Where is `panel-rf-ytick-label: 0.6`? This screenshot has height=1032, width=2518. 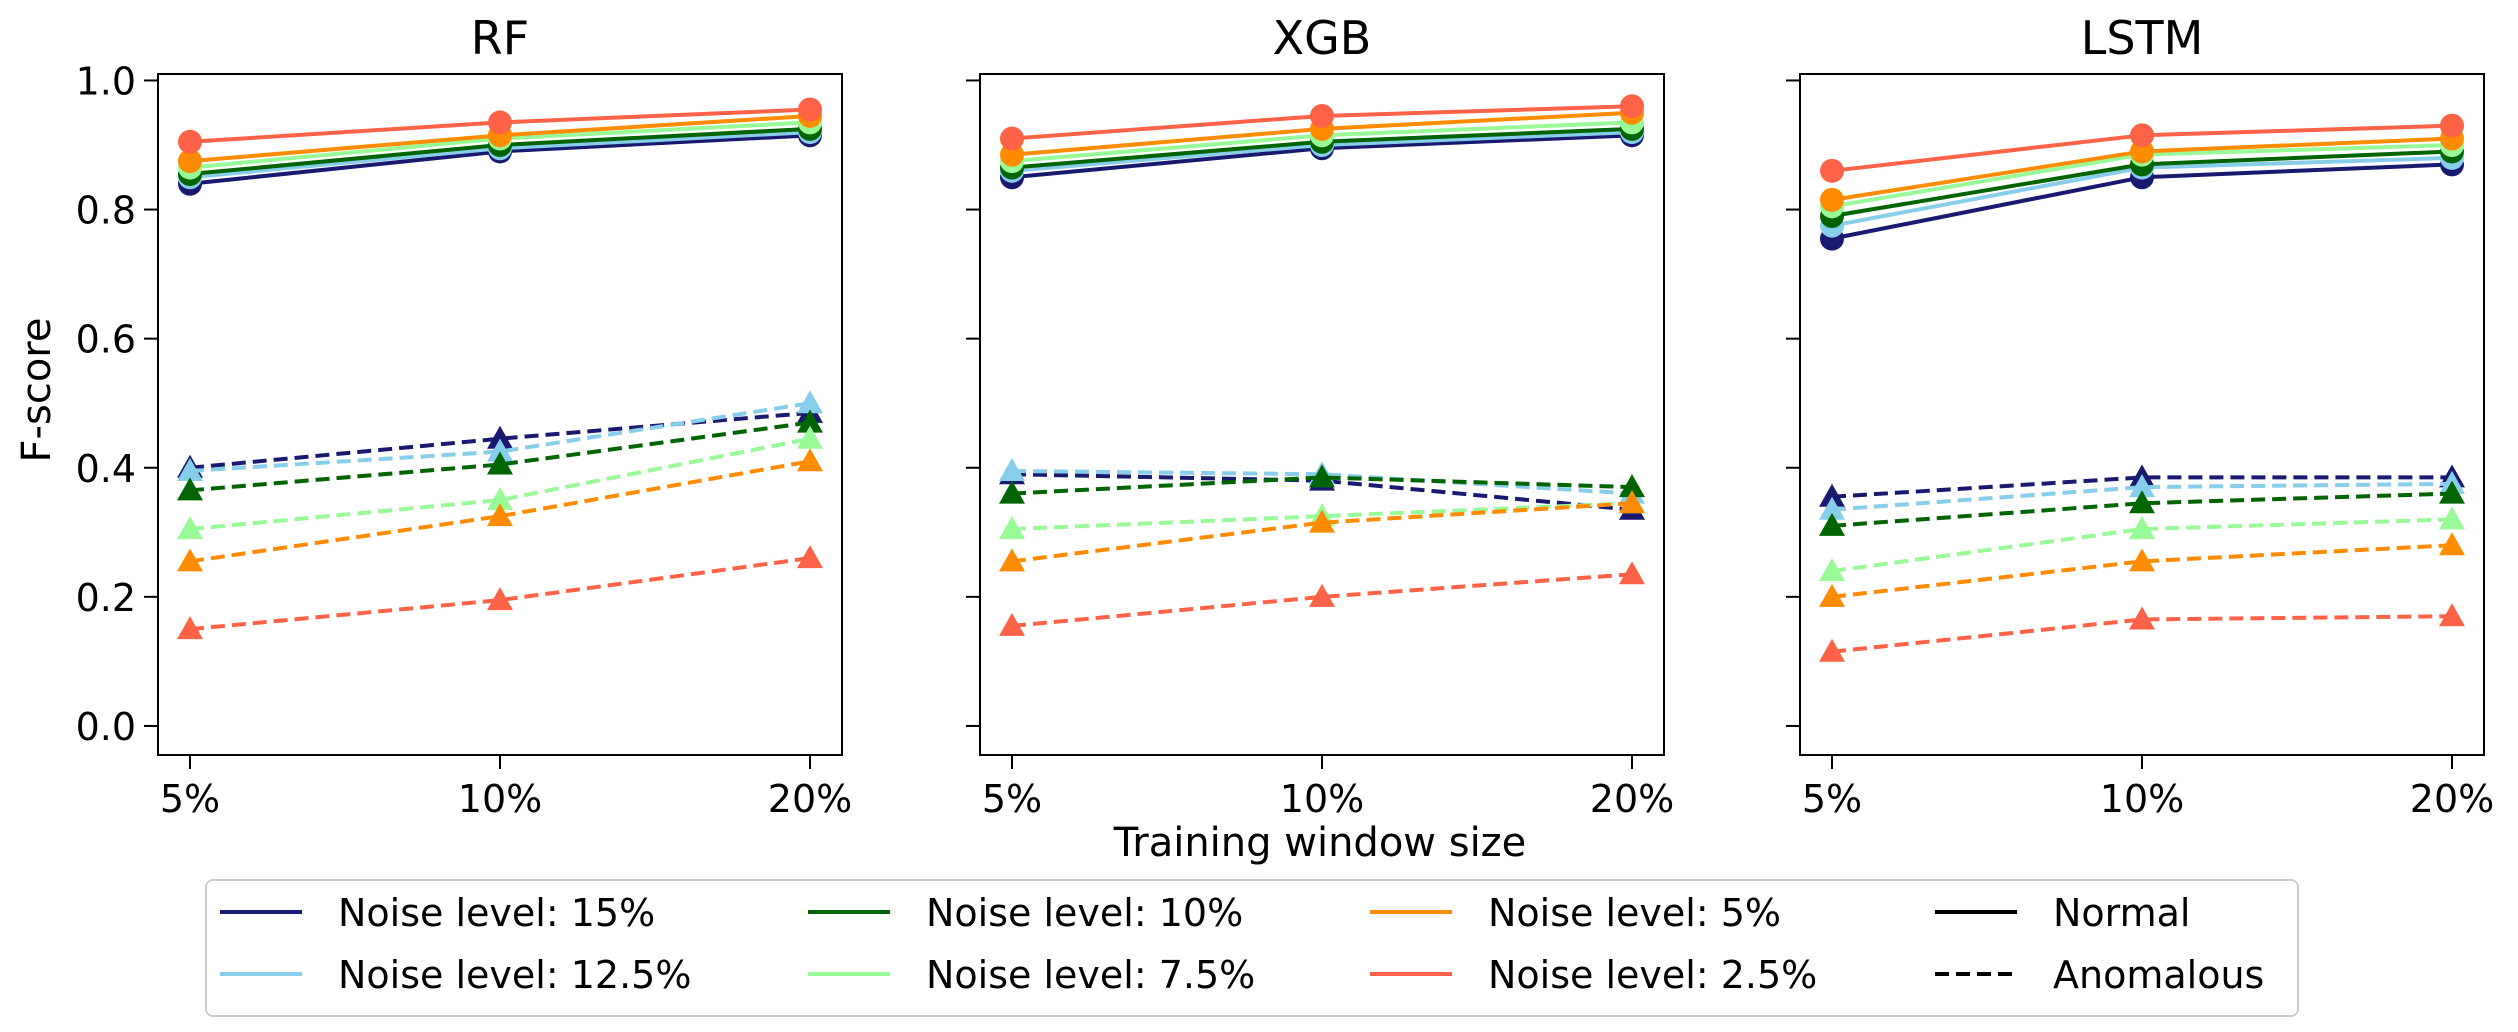
panel-rf-ytick-label: 0.6 is located at coordinates (106, 340).